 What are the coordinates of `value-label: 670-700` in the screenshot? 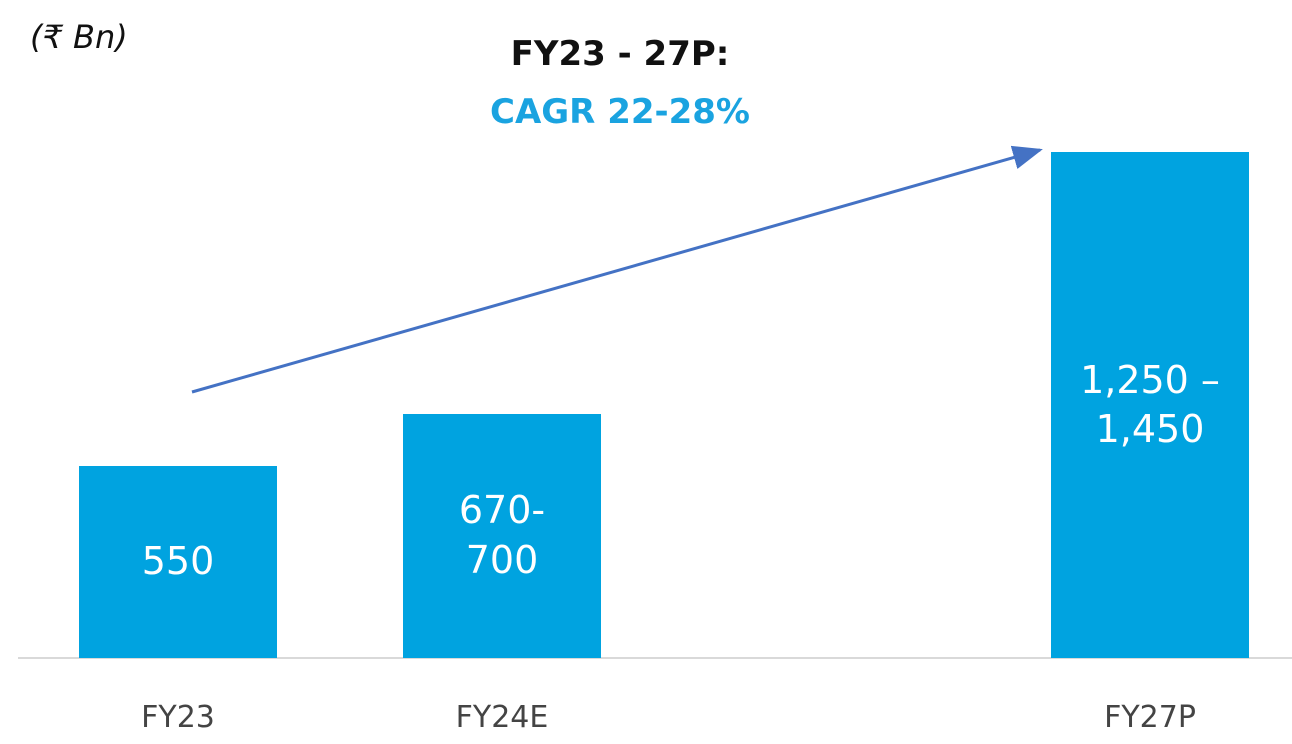 It's located at (502, 535).